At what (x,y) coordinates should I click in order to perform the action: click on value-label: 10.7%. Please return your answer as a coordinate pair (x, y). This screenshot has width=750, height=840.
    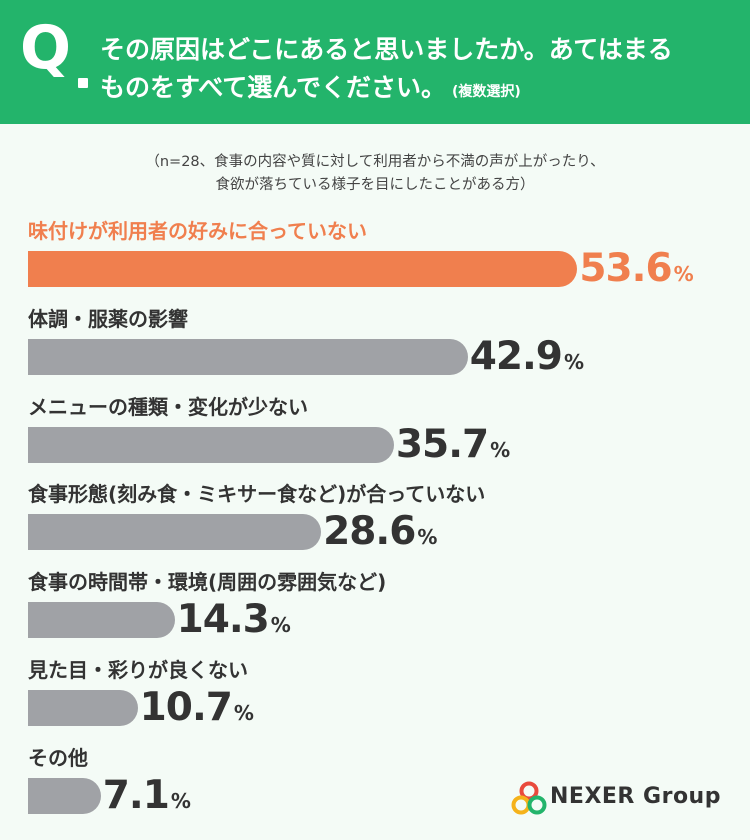
    Looking at the image, I should click on (197, 707).